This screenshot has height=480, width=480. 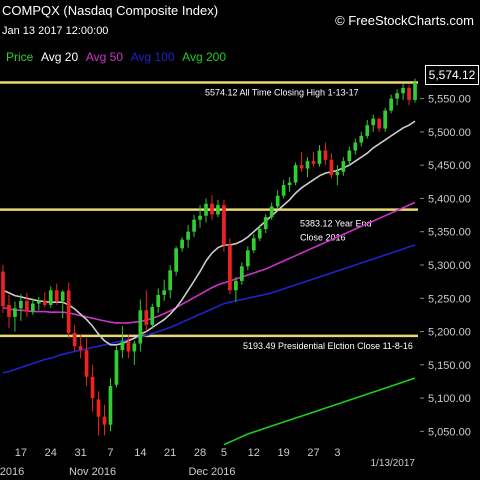 I want to click on x-tick-label: 17, so click(x=21, y=453).